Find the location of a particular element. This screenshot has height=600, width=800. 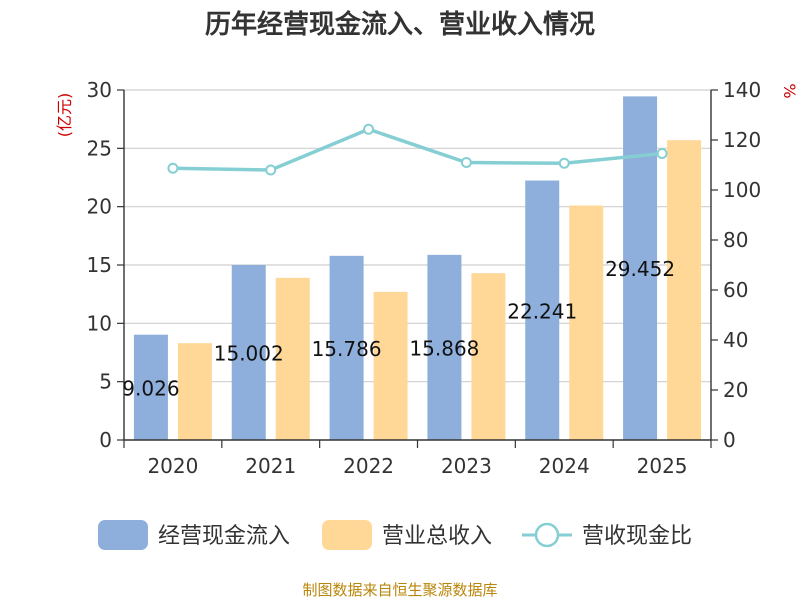

x-tick-label: 2020 is located at coordinates (172, 466).